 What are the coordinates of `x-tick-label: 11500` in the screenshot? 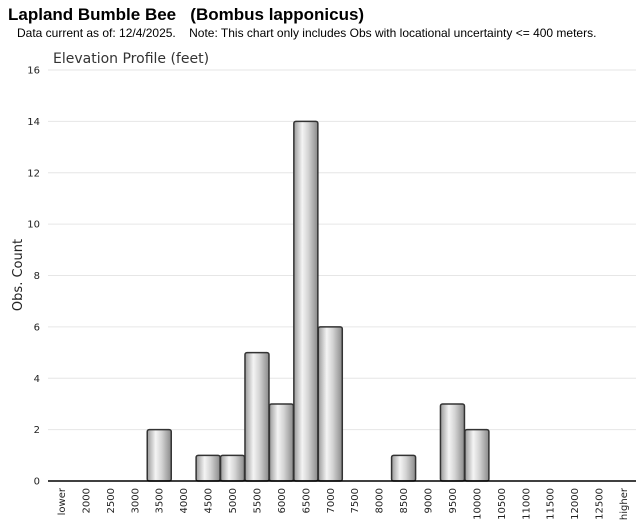 It's located at (551, 504).